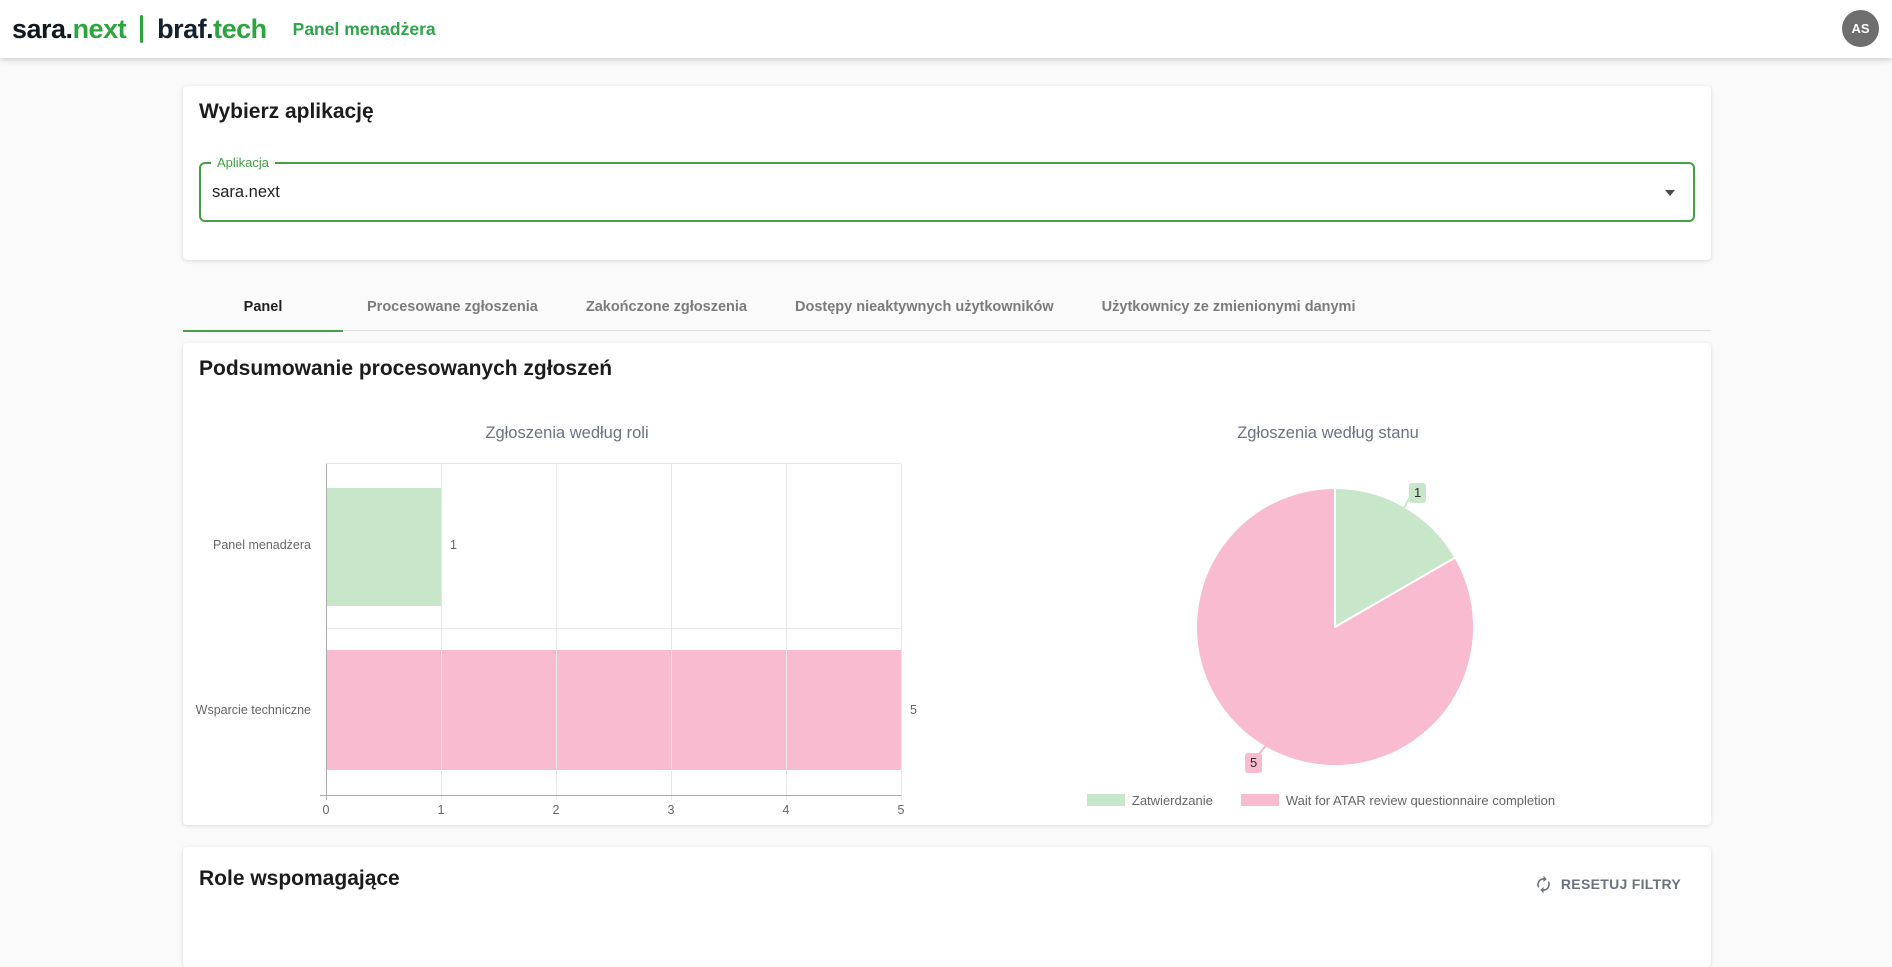 The width and height of the screenshot is (1892, 967). What do you see at coordinates (924, 307) in the screenshot?
I see `tab-inactive-users-access: Dostępy nieaktywnych użytkowników` at bounding box center [924, 307].